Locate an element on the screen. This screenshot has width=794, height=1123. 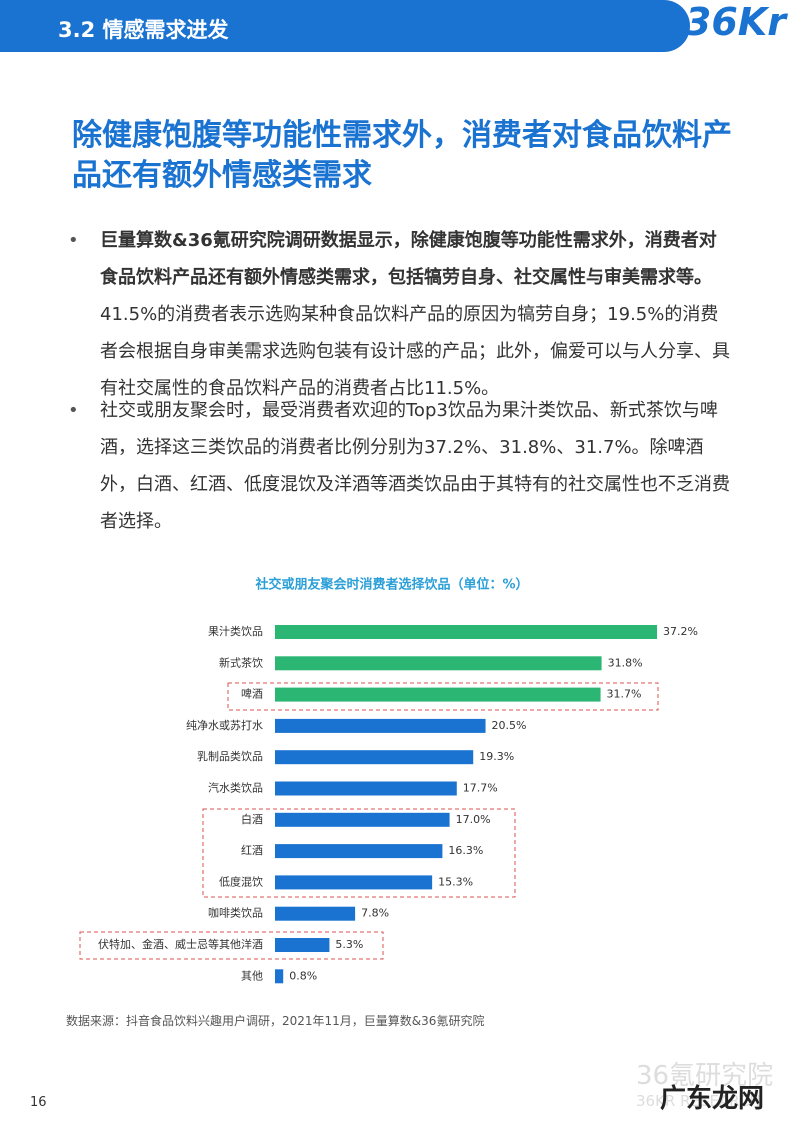
category-label: 乳制品类饮品 is located at coordinates (230, 756).